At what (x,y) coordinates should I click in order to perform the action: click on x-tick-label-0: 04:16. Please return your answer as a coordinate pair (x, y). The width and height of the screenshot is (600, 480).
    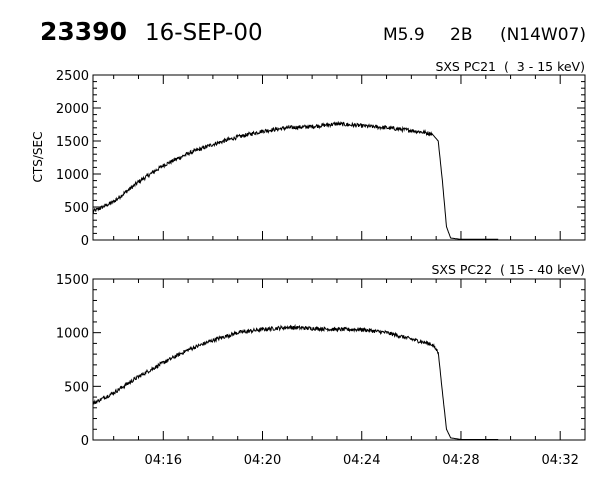
    Looking at the image, I should click on (163, 460).